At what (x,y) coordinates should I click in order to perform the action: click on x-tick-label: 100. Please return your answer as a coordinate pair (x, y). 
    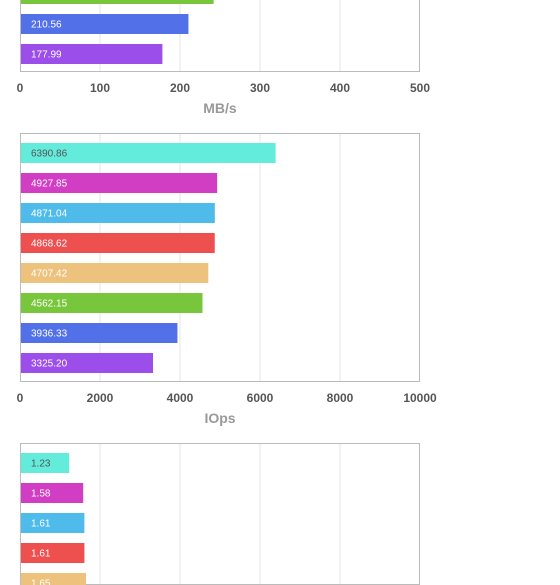
    Looking at the image, I should click on (100, 88).